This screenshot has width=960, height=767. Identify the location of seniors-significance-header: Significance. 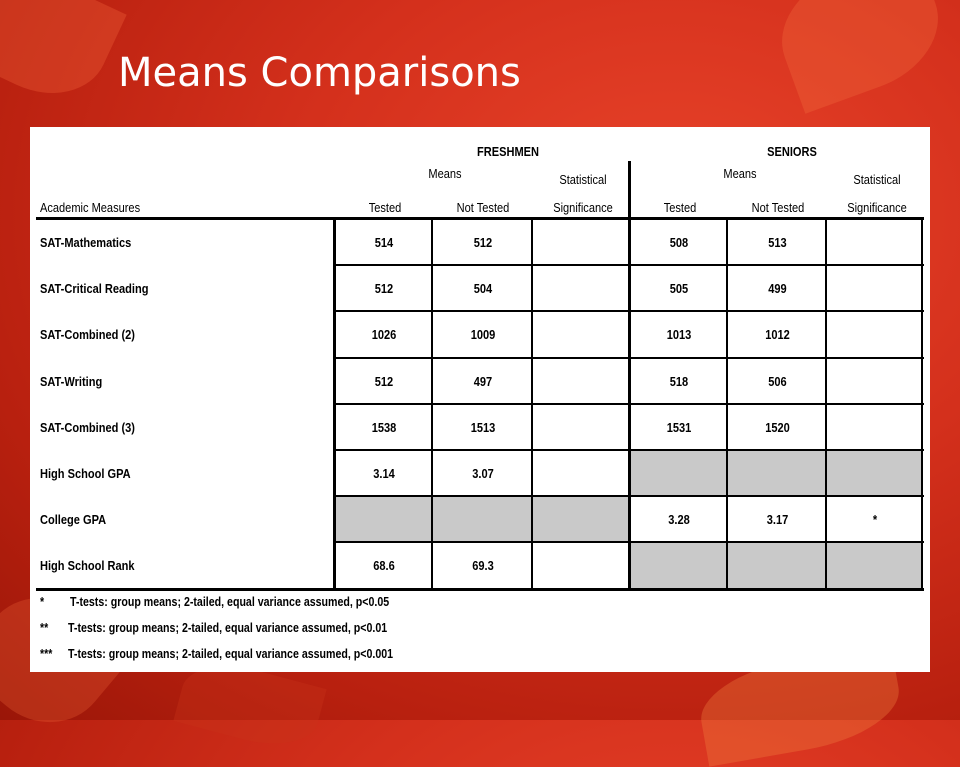
(877, 207).